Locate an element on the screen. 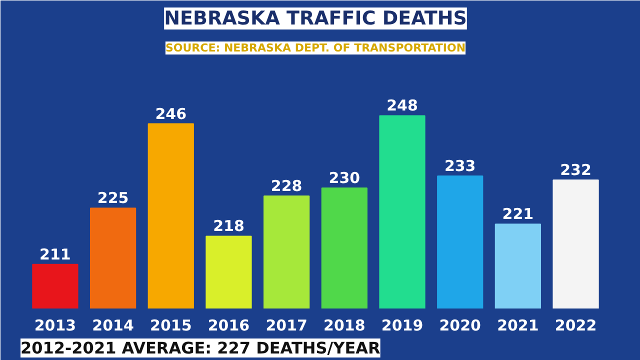 This screenshot has height=360, width=640. data-label: 218 is located at coordinates (228, 226).